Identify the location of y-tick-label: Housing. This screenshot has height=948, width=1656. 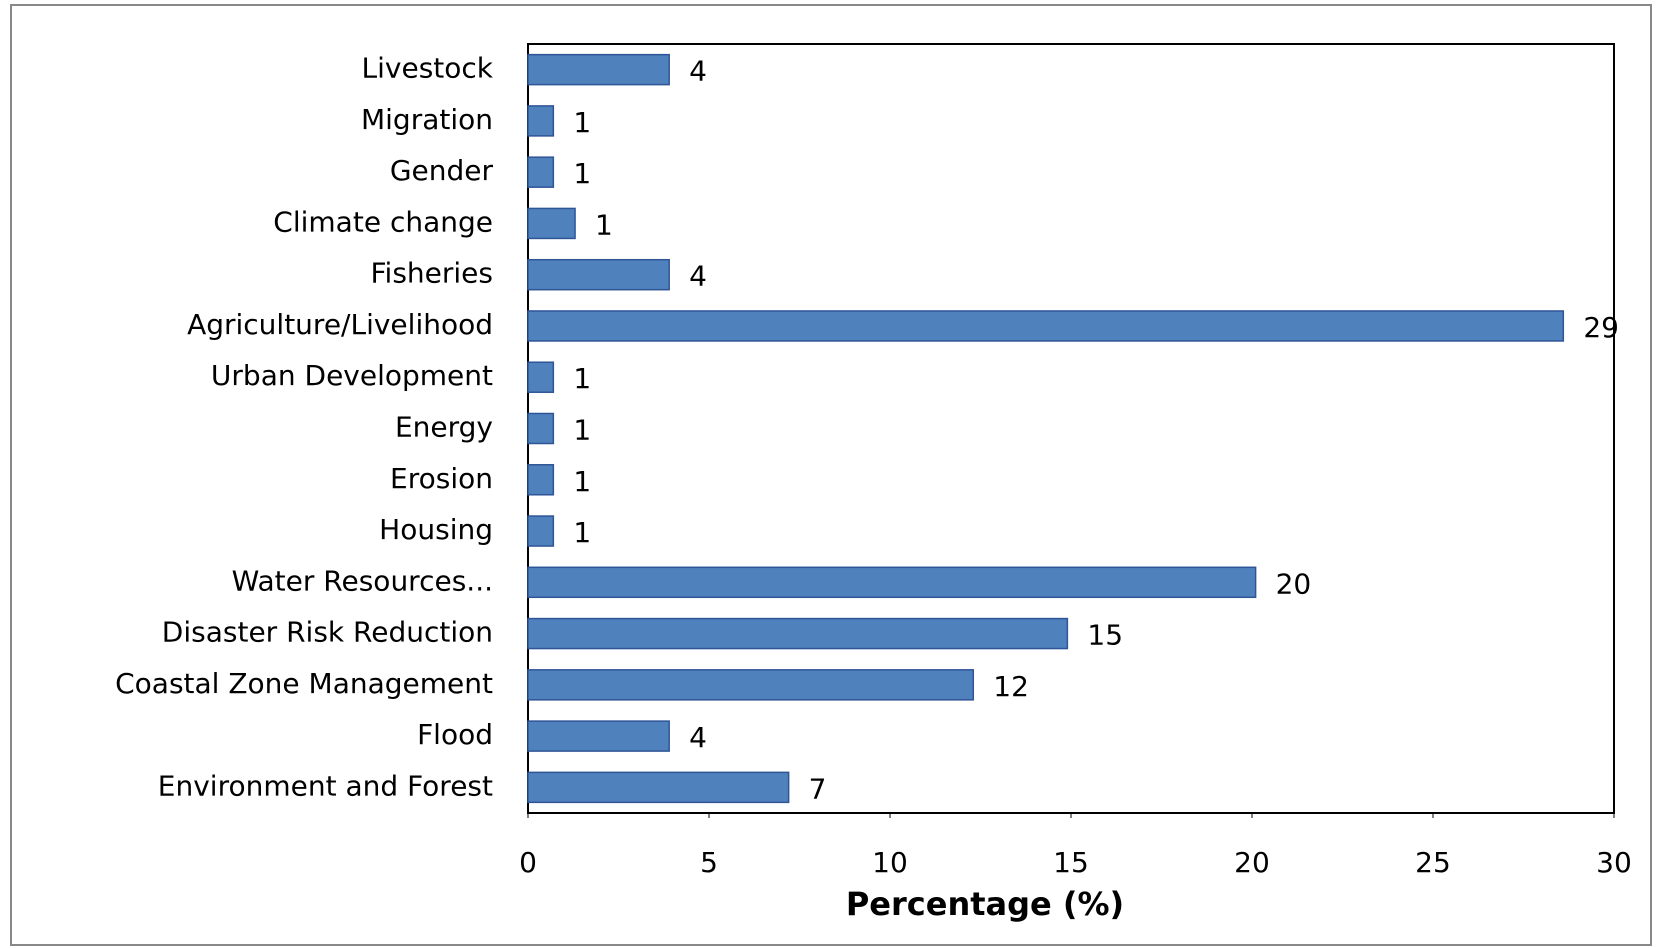
(436, 529).